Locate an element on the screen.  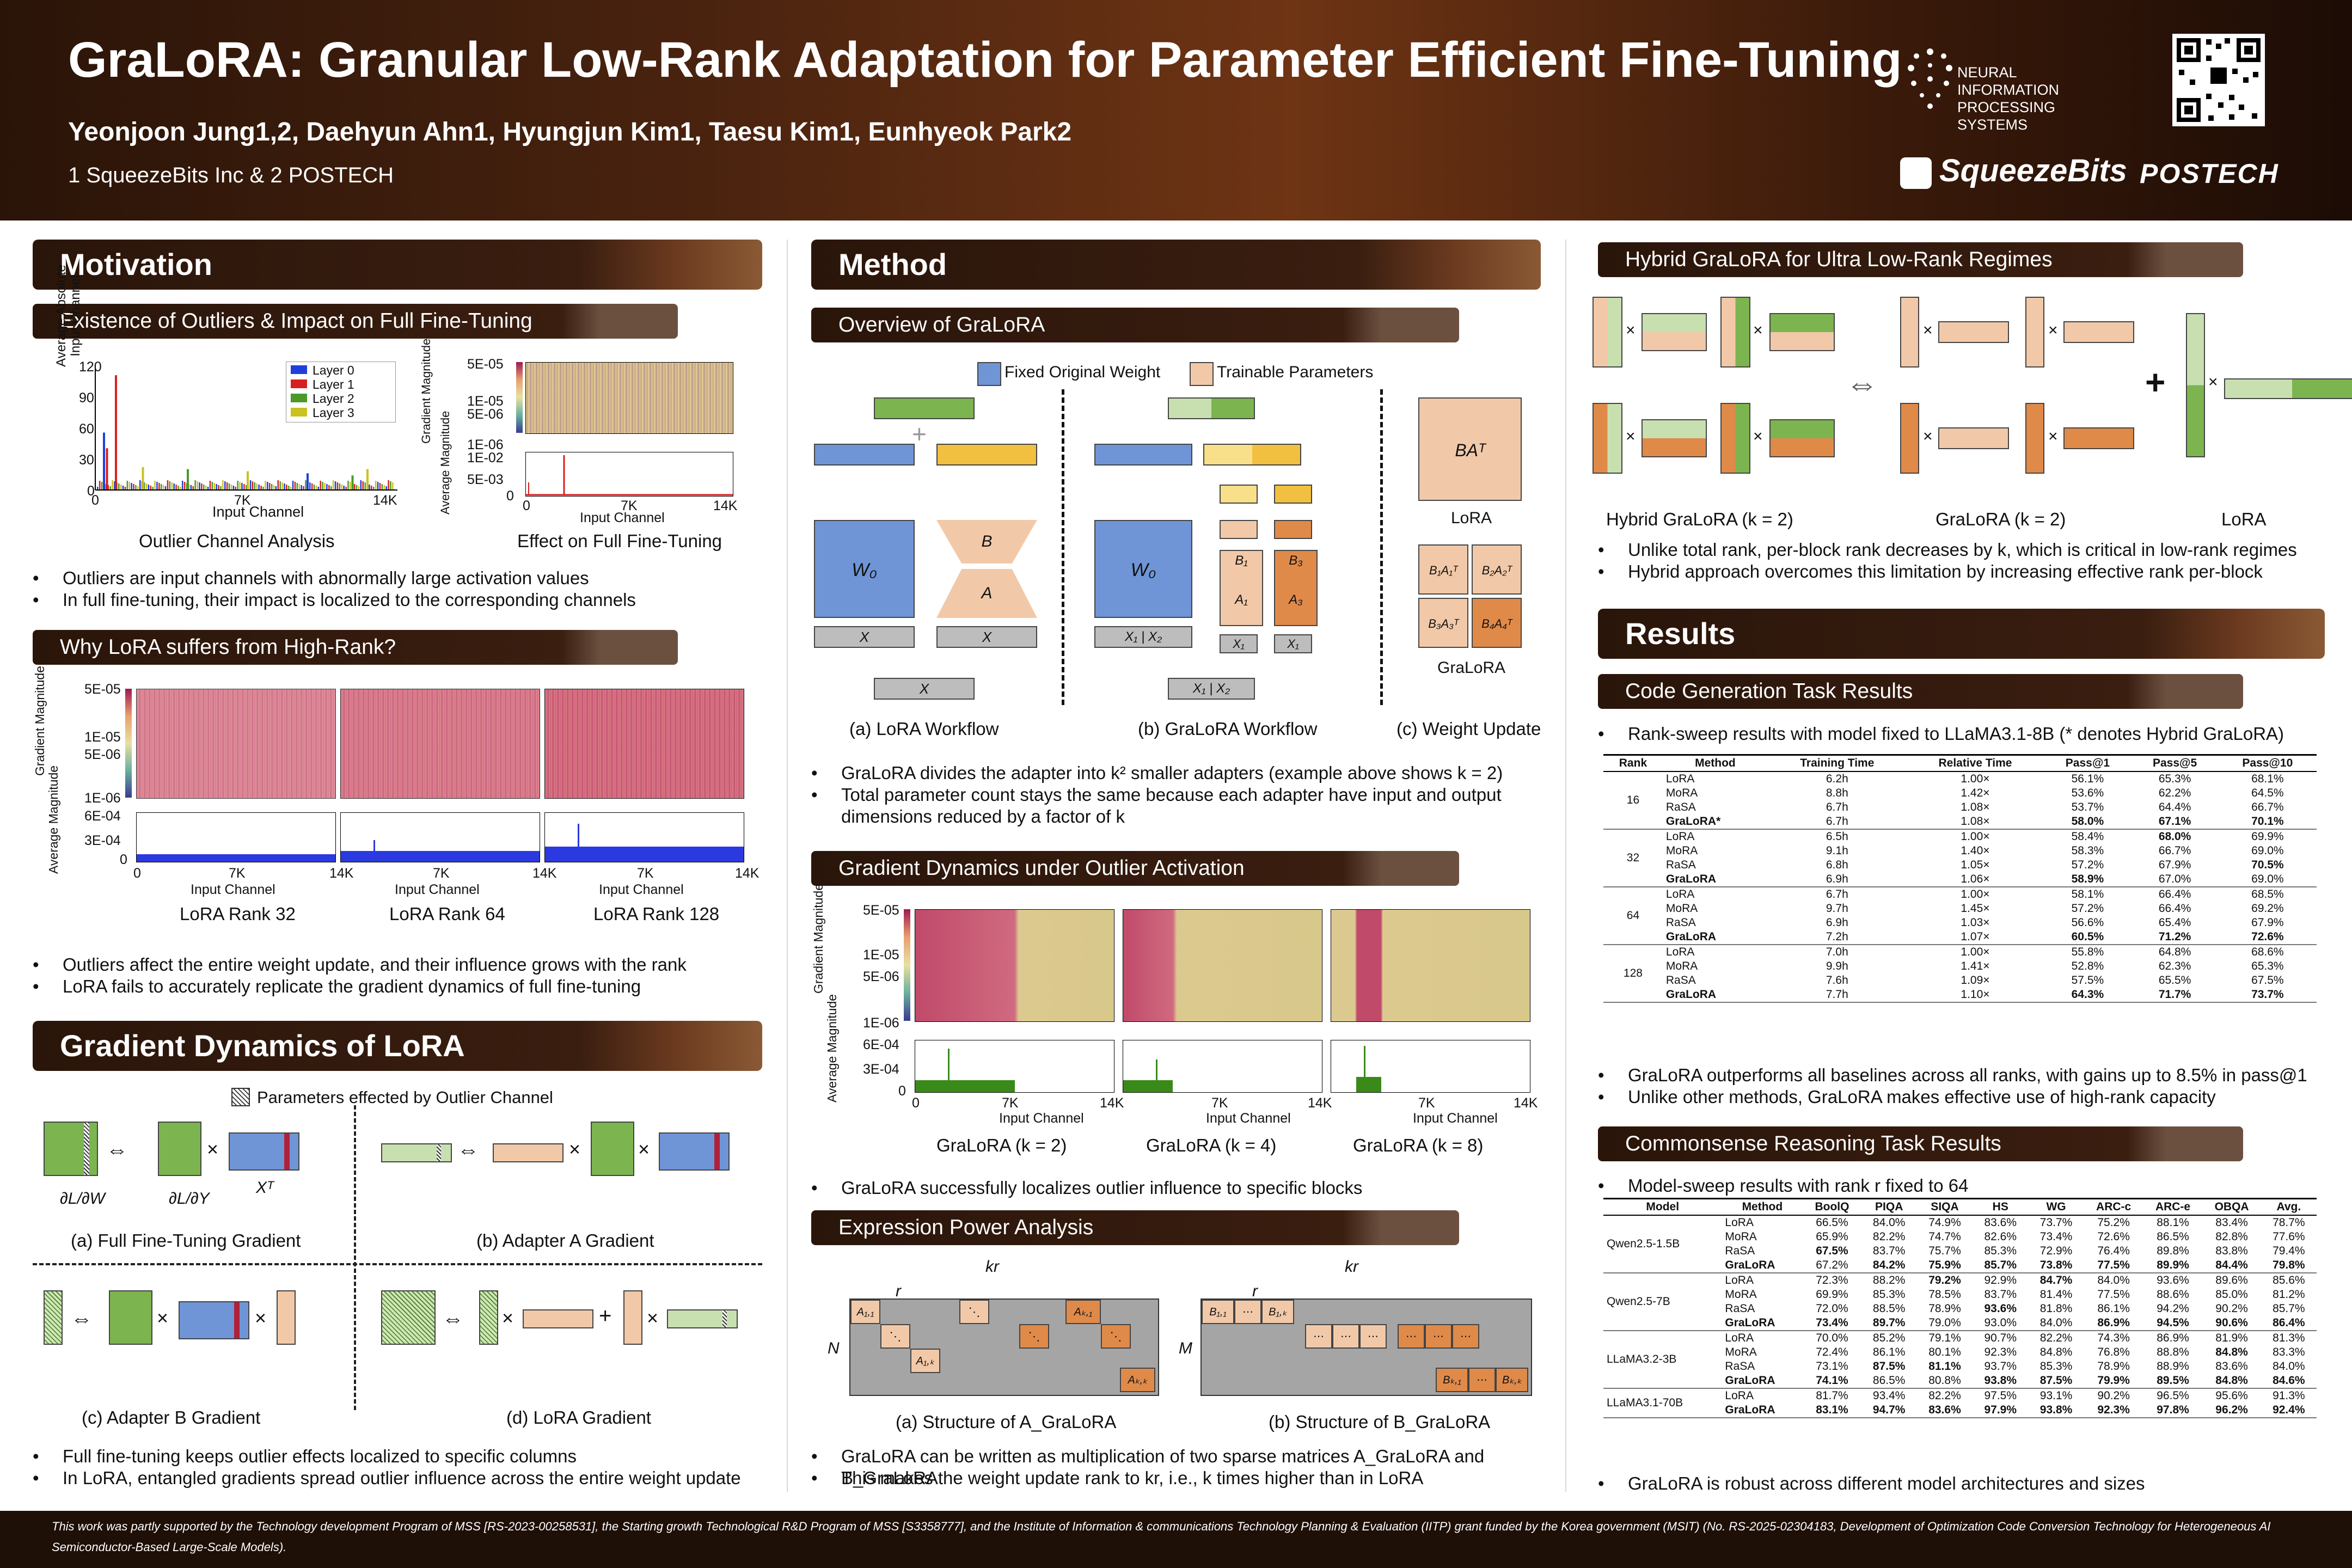
ellipsis-block: ⋱ is located at coordinates (1034, 1336).